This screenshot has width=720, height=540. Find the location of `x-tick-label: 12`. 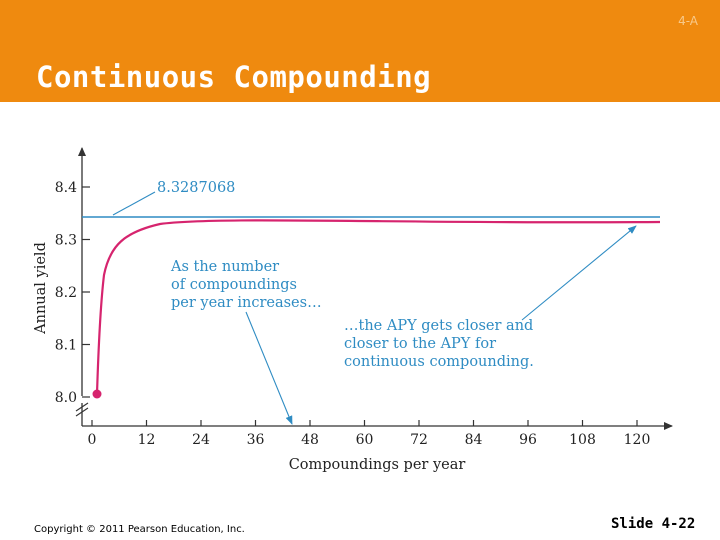

x-tick-label: 12 is located at coordinates (147, 440).